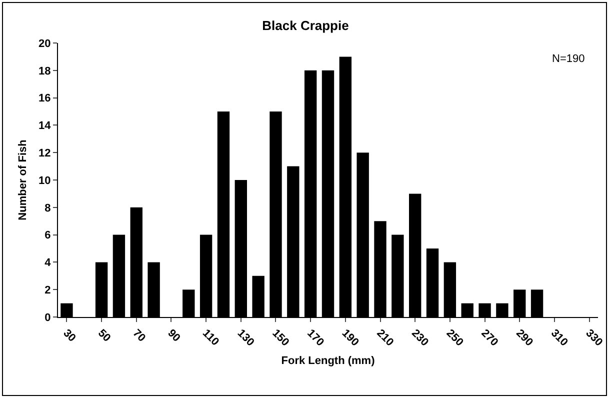 The width and height of the screenshot is (611, 400). I want to click on y-tick-label: 16, so click(44, 98).